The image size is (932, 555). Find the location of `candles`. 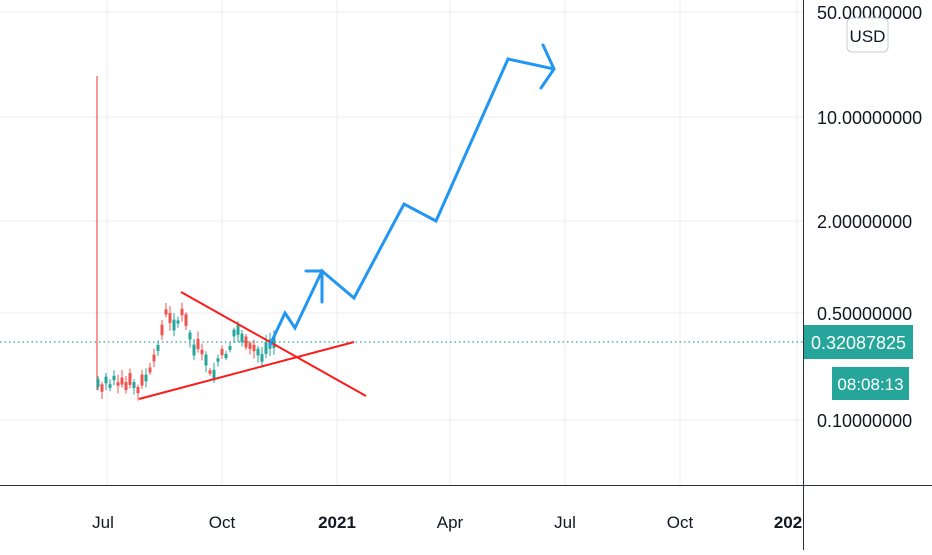

candles is located at coordinates (186, 351).